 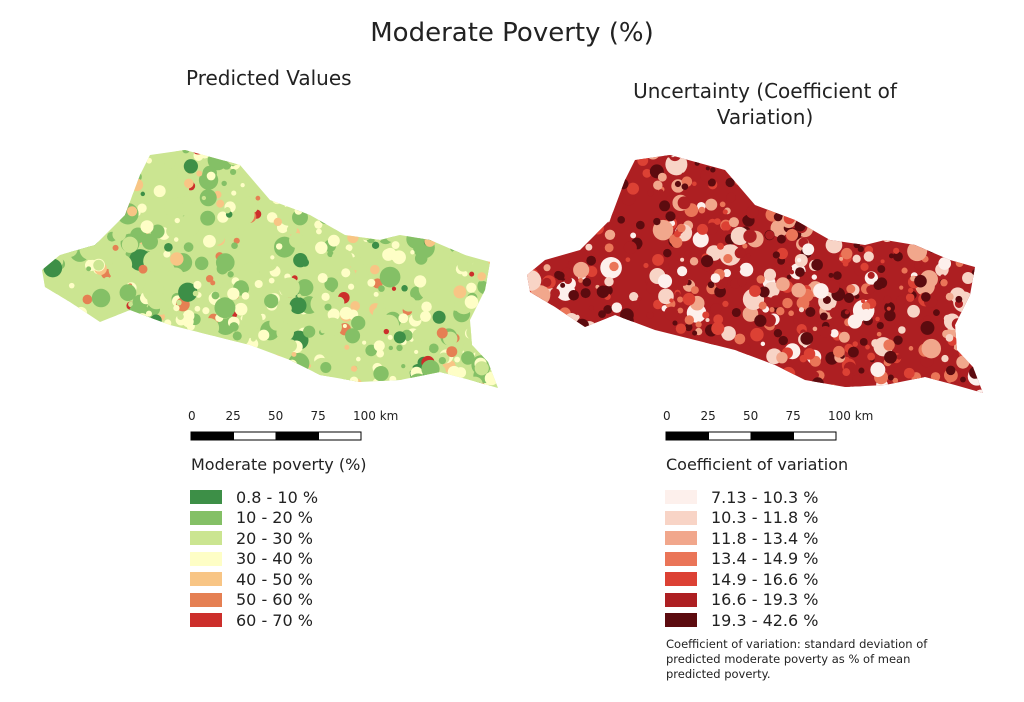 What do you see at coordinates (765, 538) in the screenshot?
I see `legend-label: 11.8 - 13.4 %` at bounding box center [765, 538].